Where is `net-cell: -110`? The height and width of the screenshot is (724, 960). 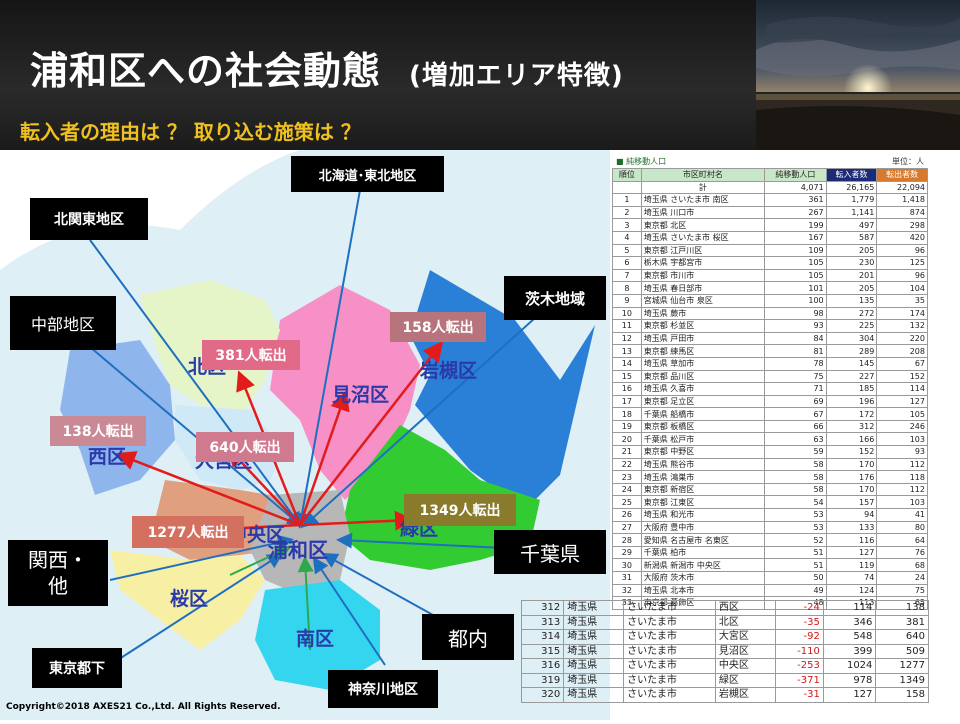 net-cell: -110 is located at coordinates (799, 651).